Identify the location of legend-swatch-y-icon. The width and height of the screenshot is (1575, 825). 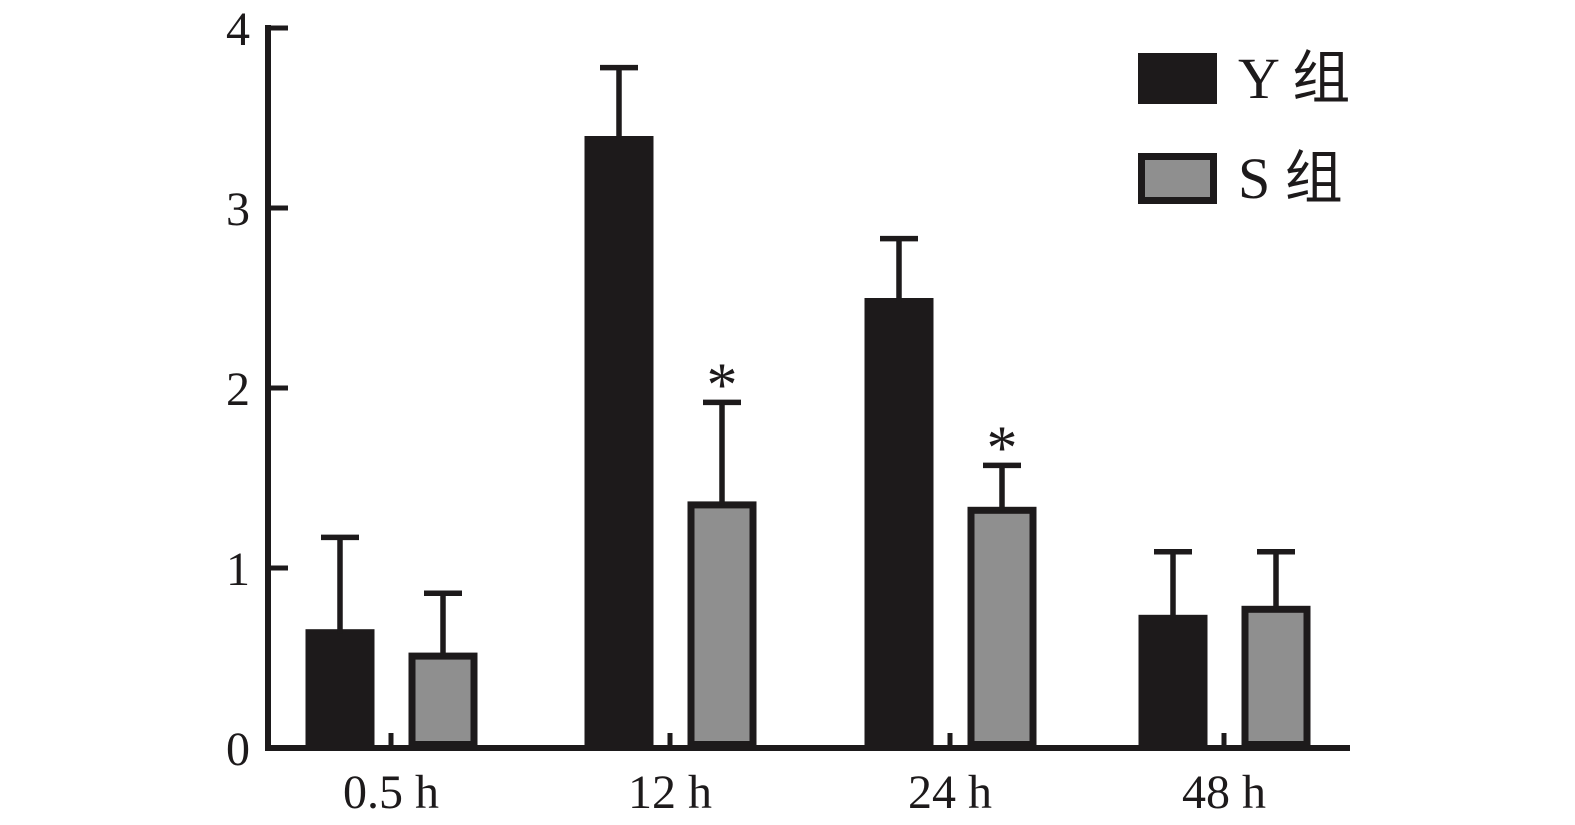
(1177, 78).